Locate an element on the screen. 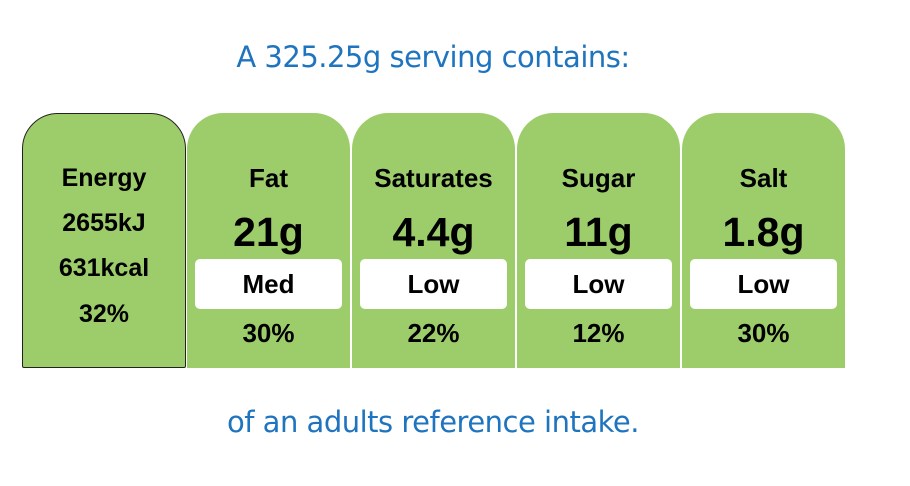 This screenshot has height=486, width=910. nutrient-name: Fat is located at coordinates (268, 178).